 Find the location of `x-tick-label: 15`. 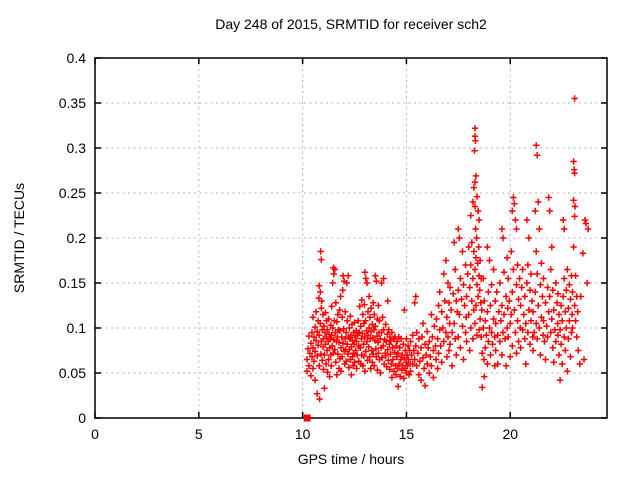

x-tick-label: 15 is located at coordinates (406, 434).